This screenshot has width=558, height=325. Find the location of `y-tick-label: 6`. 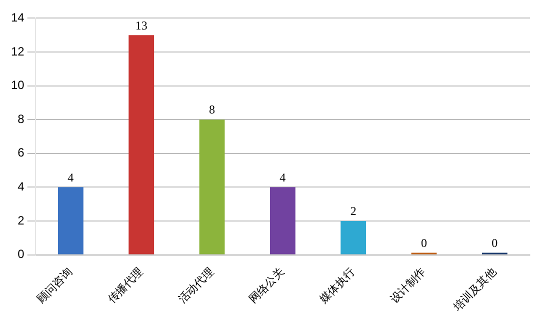

y-tick-label: 6 is located at coordinates (21, 153).